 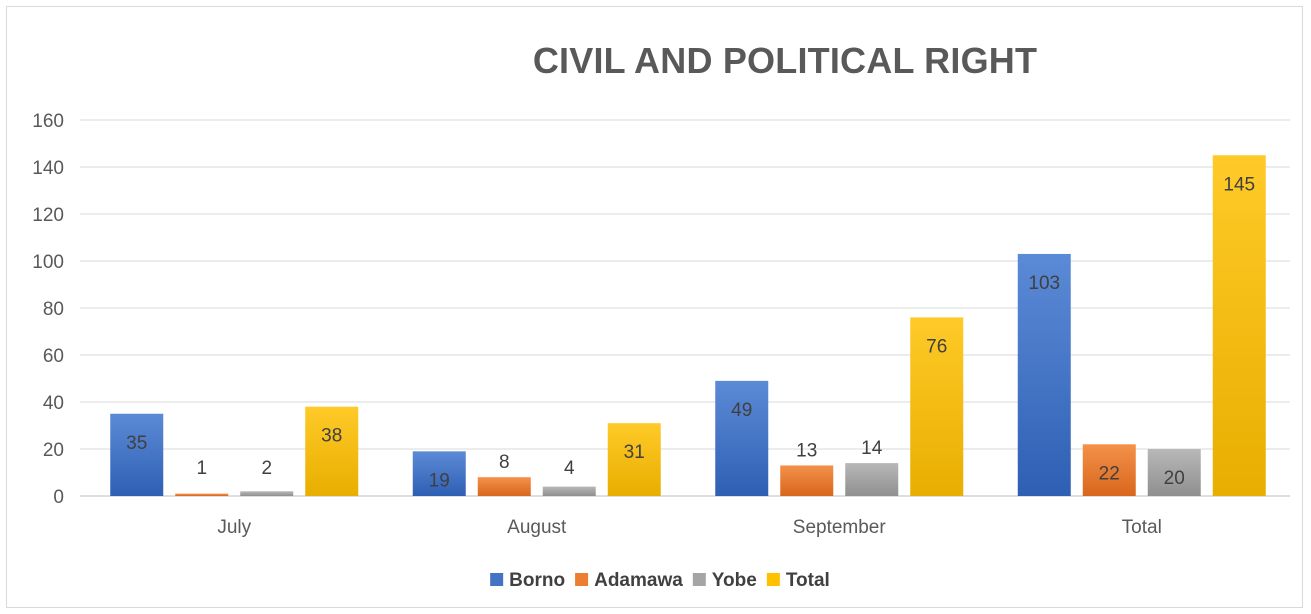 I want to click on x-tick-label: September, so click(x=840, y=527).